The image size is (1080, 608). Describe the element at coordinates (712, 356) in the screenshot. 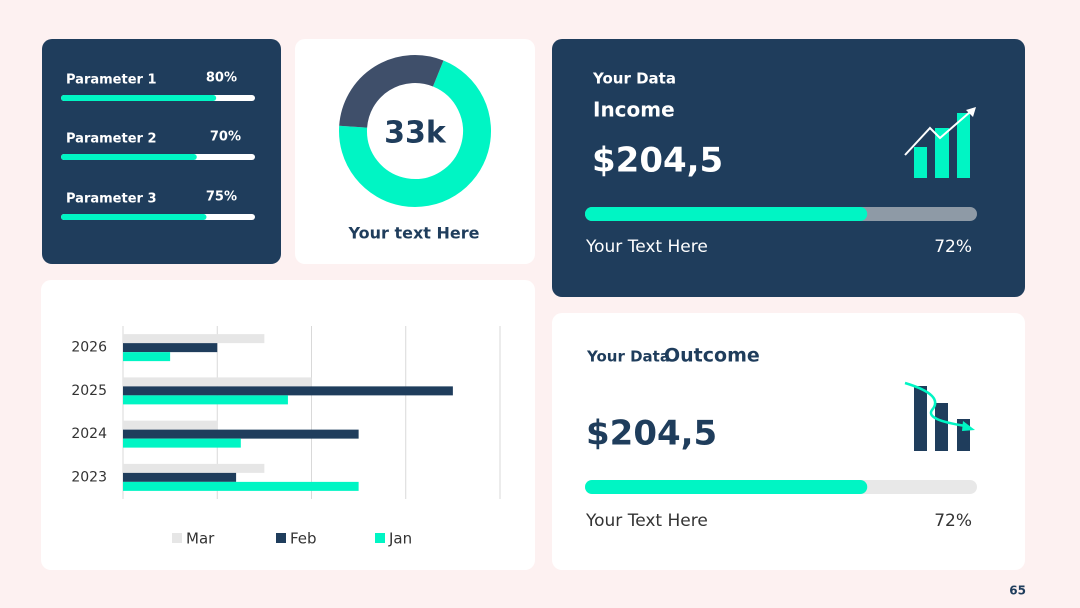

I see `card-title: Outcome` at that location.